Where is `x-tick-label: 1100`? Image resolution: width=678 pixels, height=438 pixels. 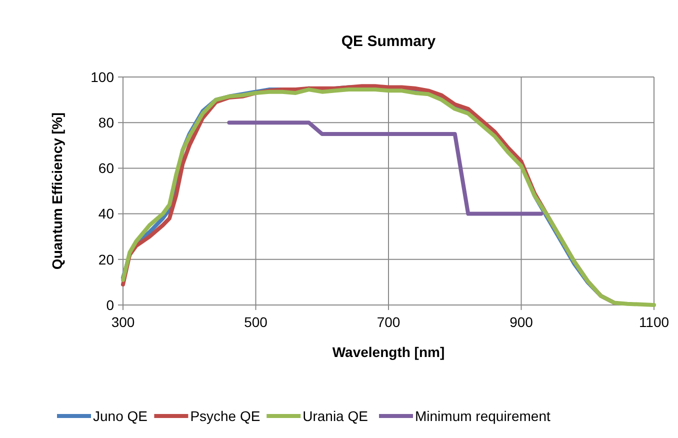
x-tick-label: 1100 is located at coordinates (654, 322).